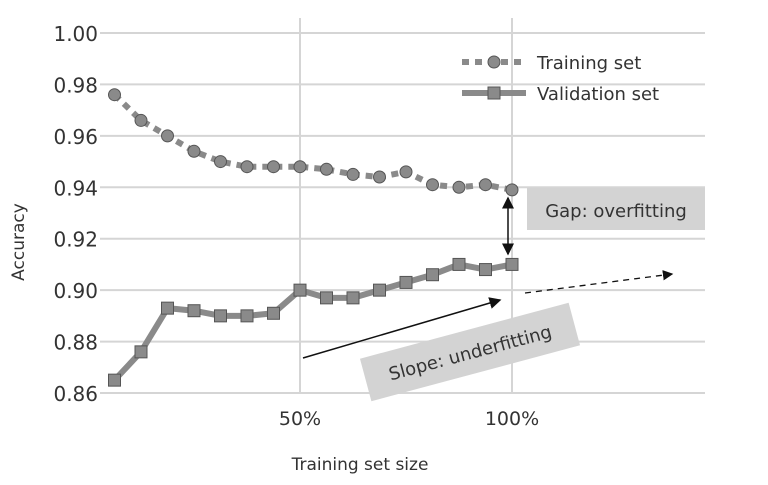 Image resolution: width=768 pixels, height=485 pixels. I want to click on validation-line, so click(312, 322).